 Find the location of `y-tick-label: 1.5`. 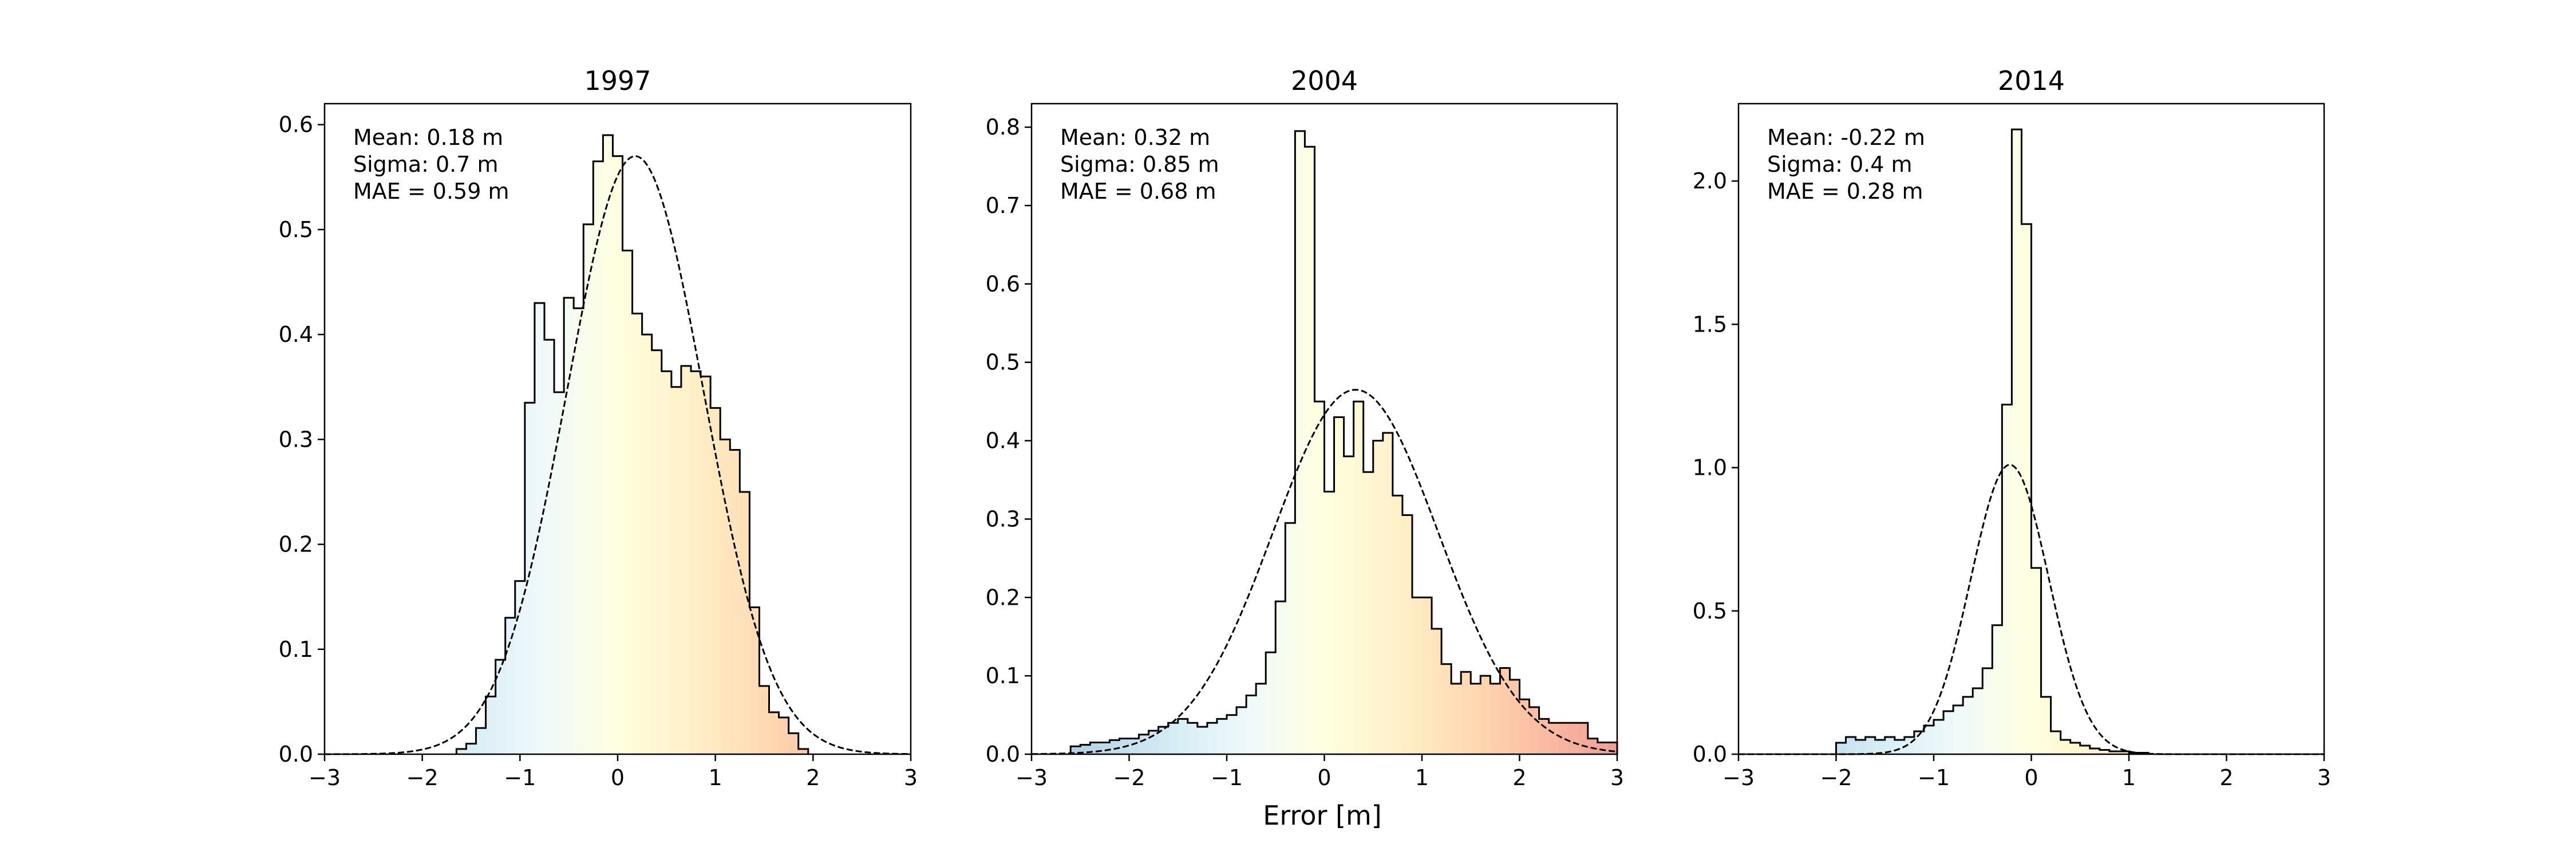

y-tick-label: 1.5 is located at coordinates (1710, 324).